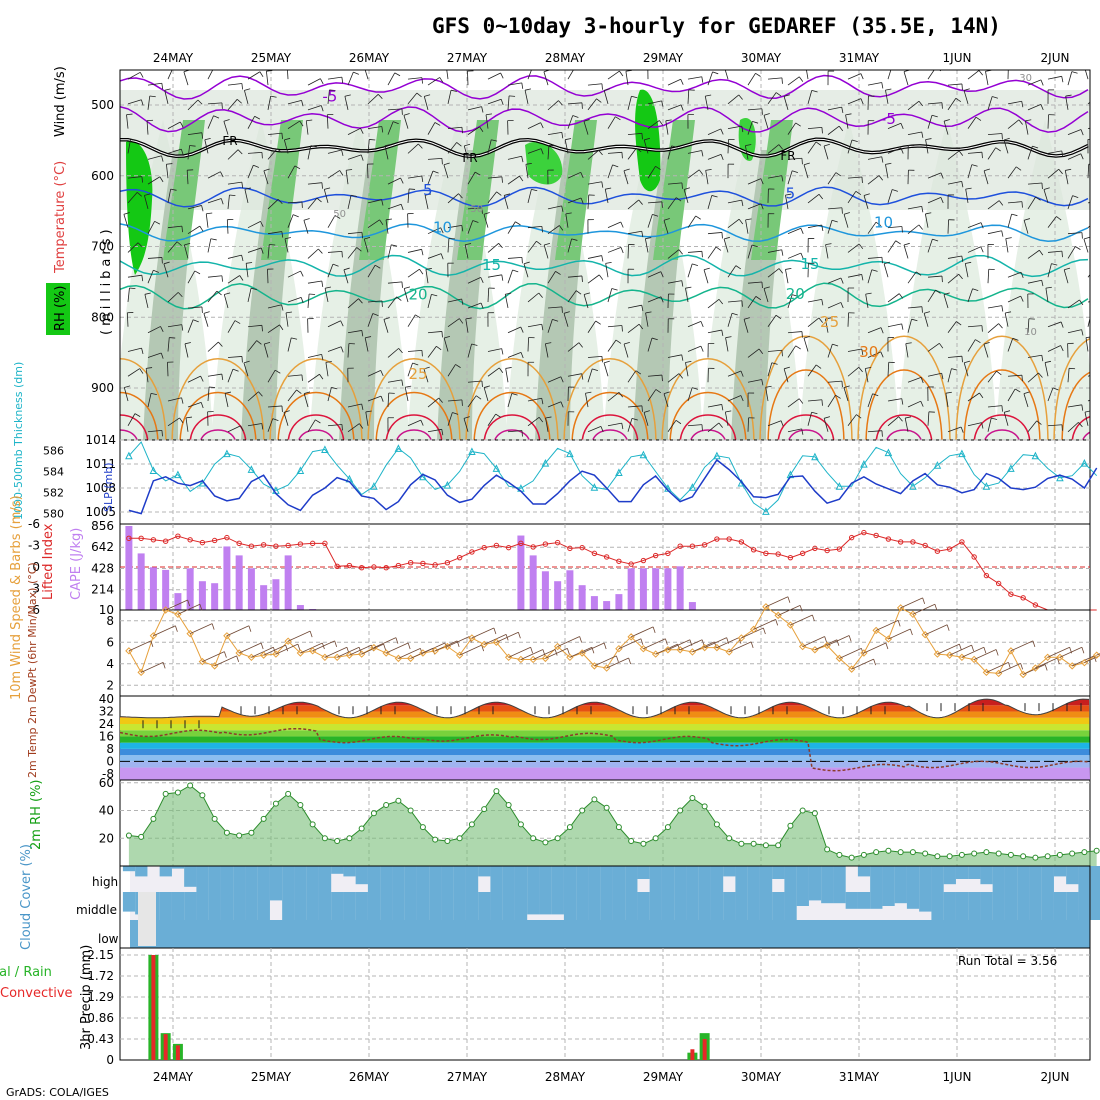 The width and height of the screenshot is (1100, 1100). I want to click on cape-li-series, so click(608, 567).